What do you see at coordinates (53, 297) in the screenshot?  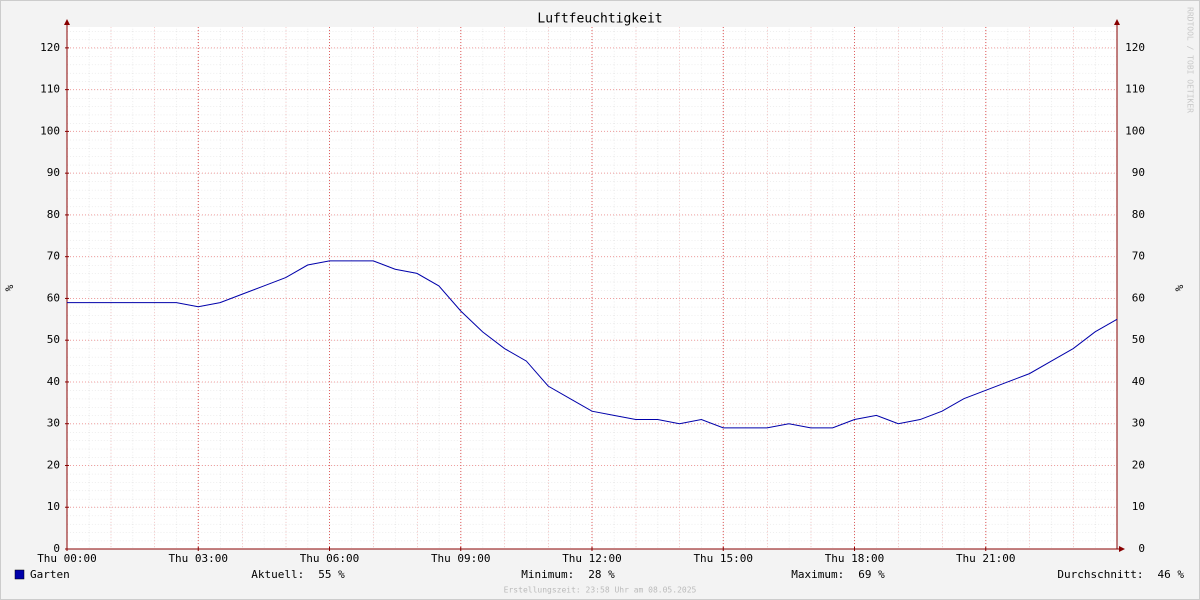 I see `y-tick-label: 60` at bounding box center [53, 297].